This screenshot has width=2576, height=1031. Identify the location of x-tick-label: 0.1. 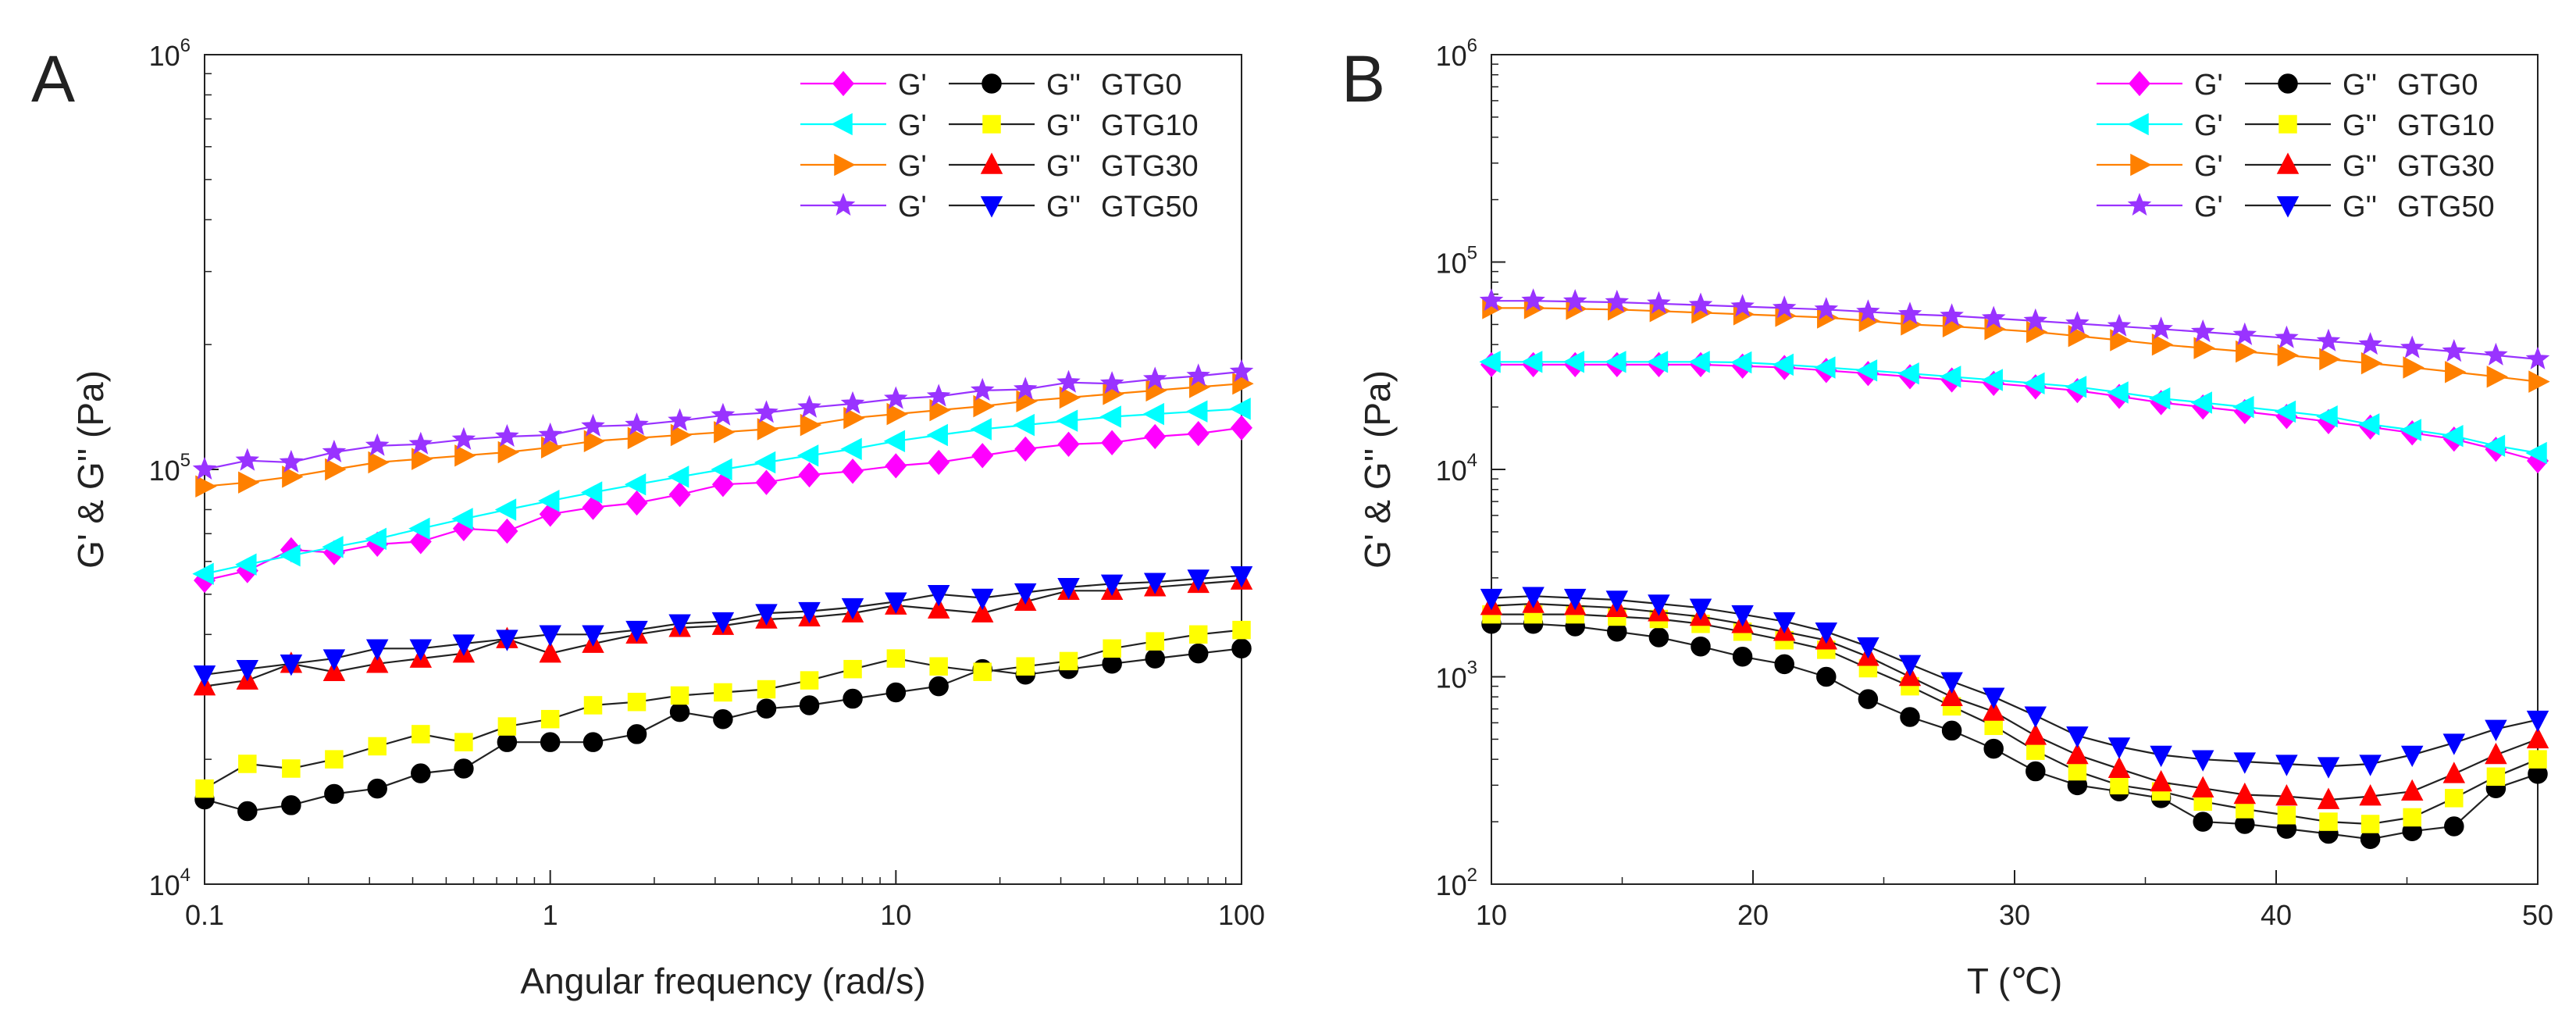
(204, 915).